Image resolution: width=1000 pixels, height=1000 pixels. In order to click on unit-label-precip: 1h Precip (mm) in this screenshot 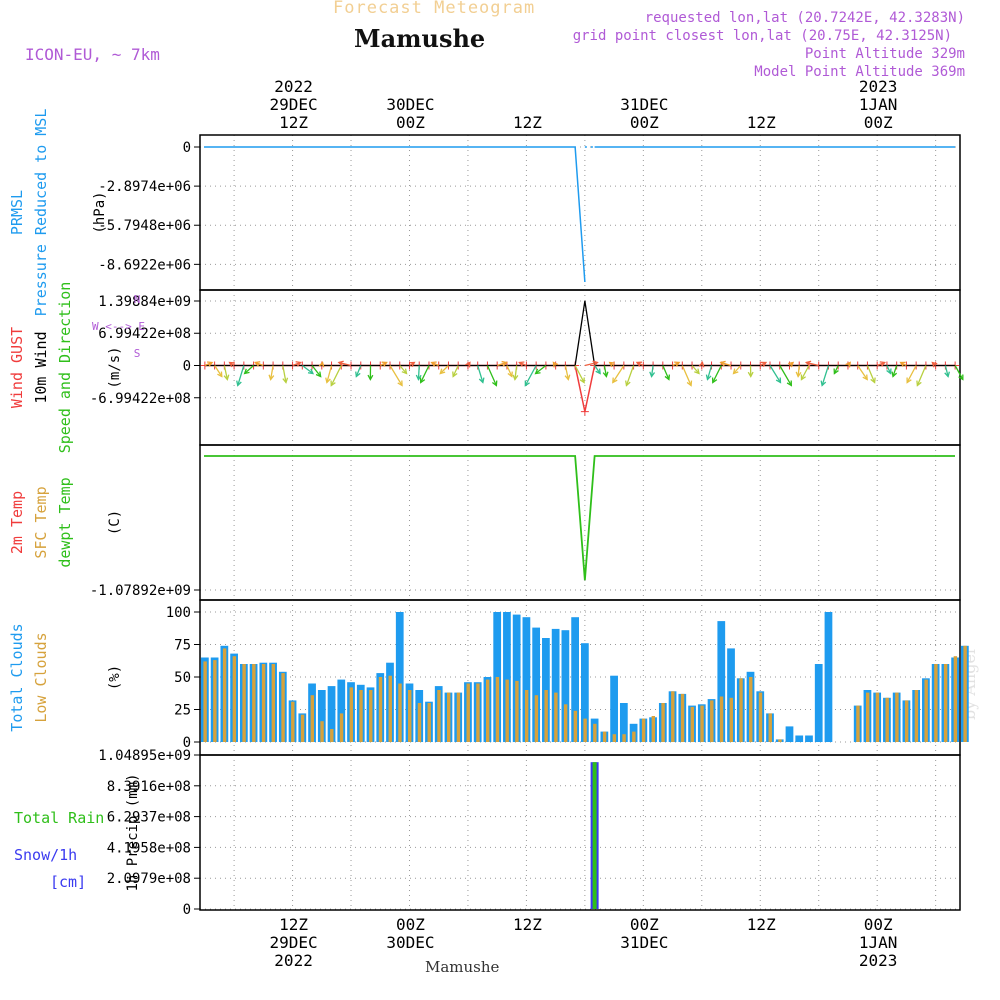, I will do `click(133, 832)`.